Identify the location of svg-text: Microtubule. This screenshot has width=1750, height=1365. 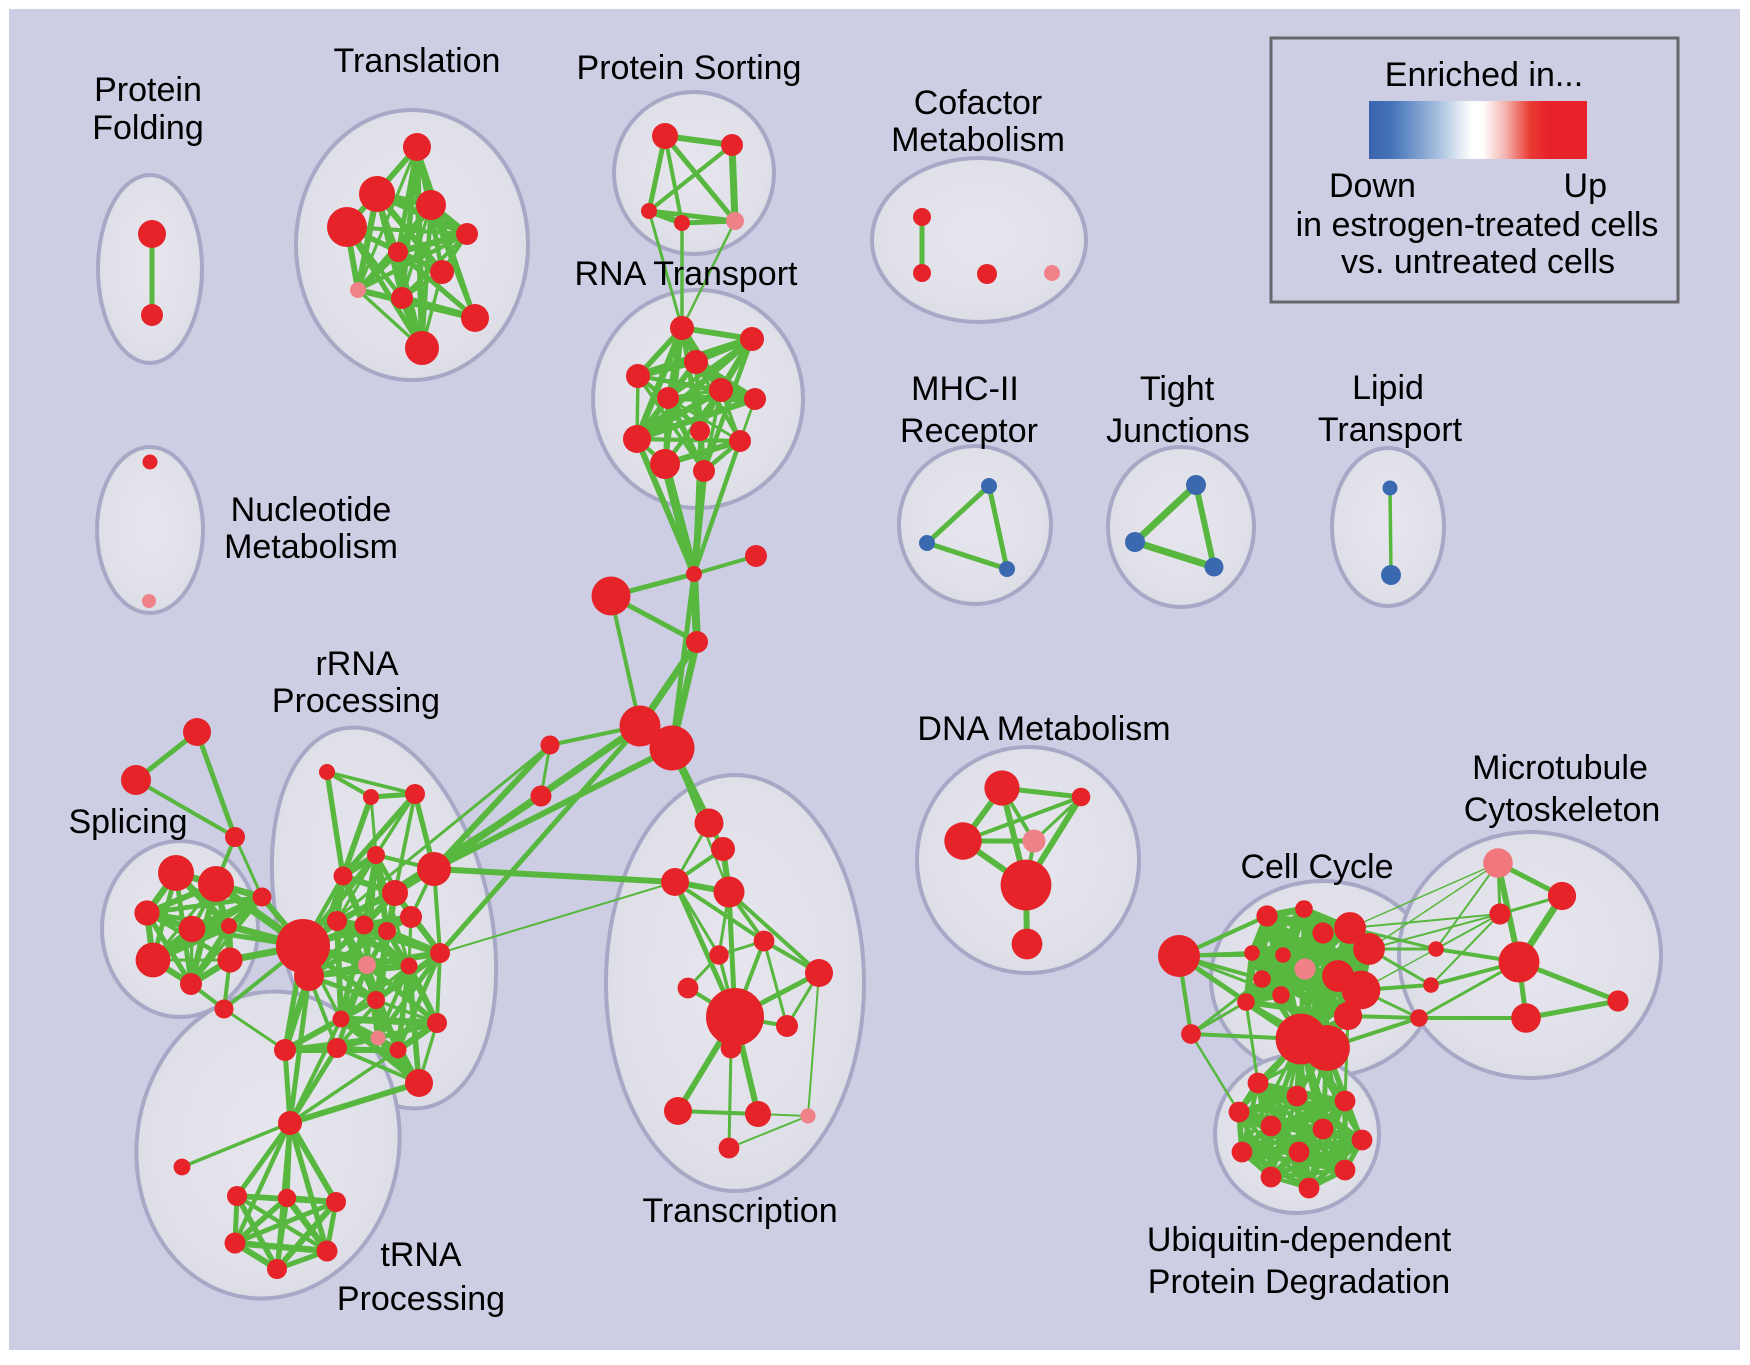
(1560, 768).